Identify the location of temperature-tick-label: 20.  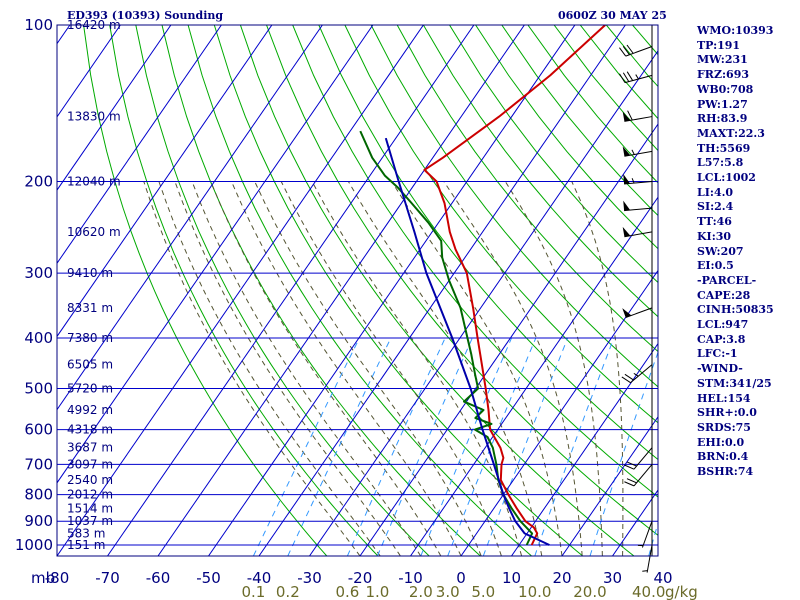
(561, 578).